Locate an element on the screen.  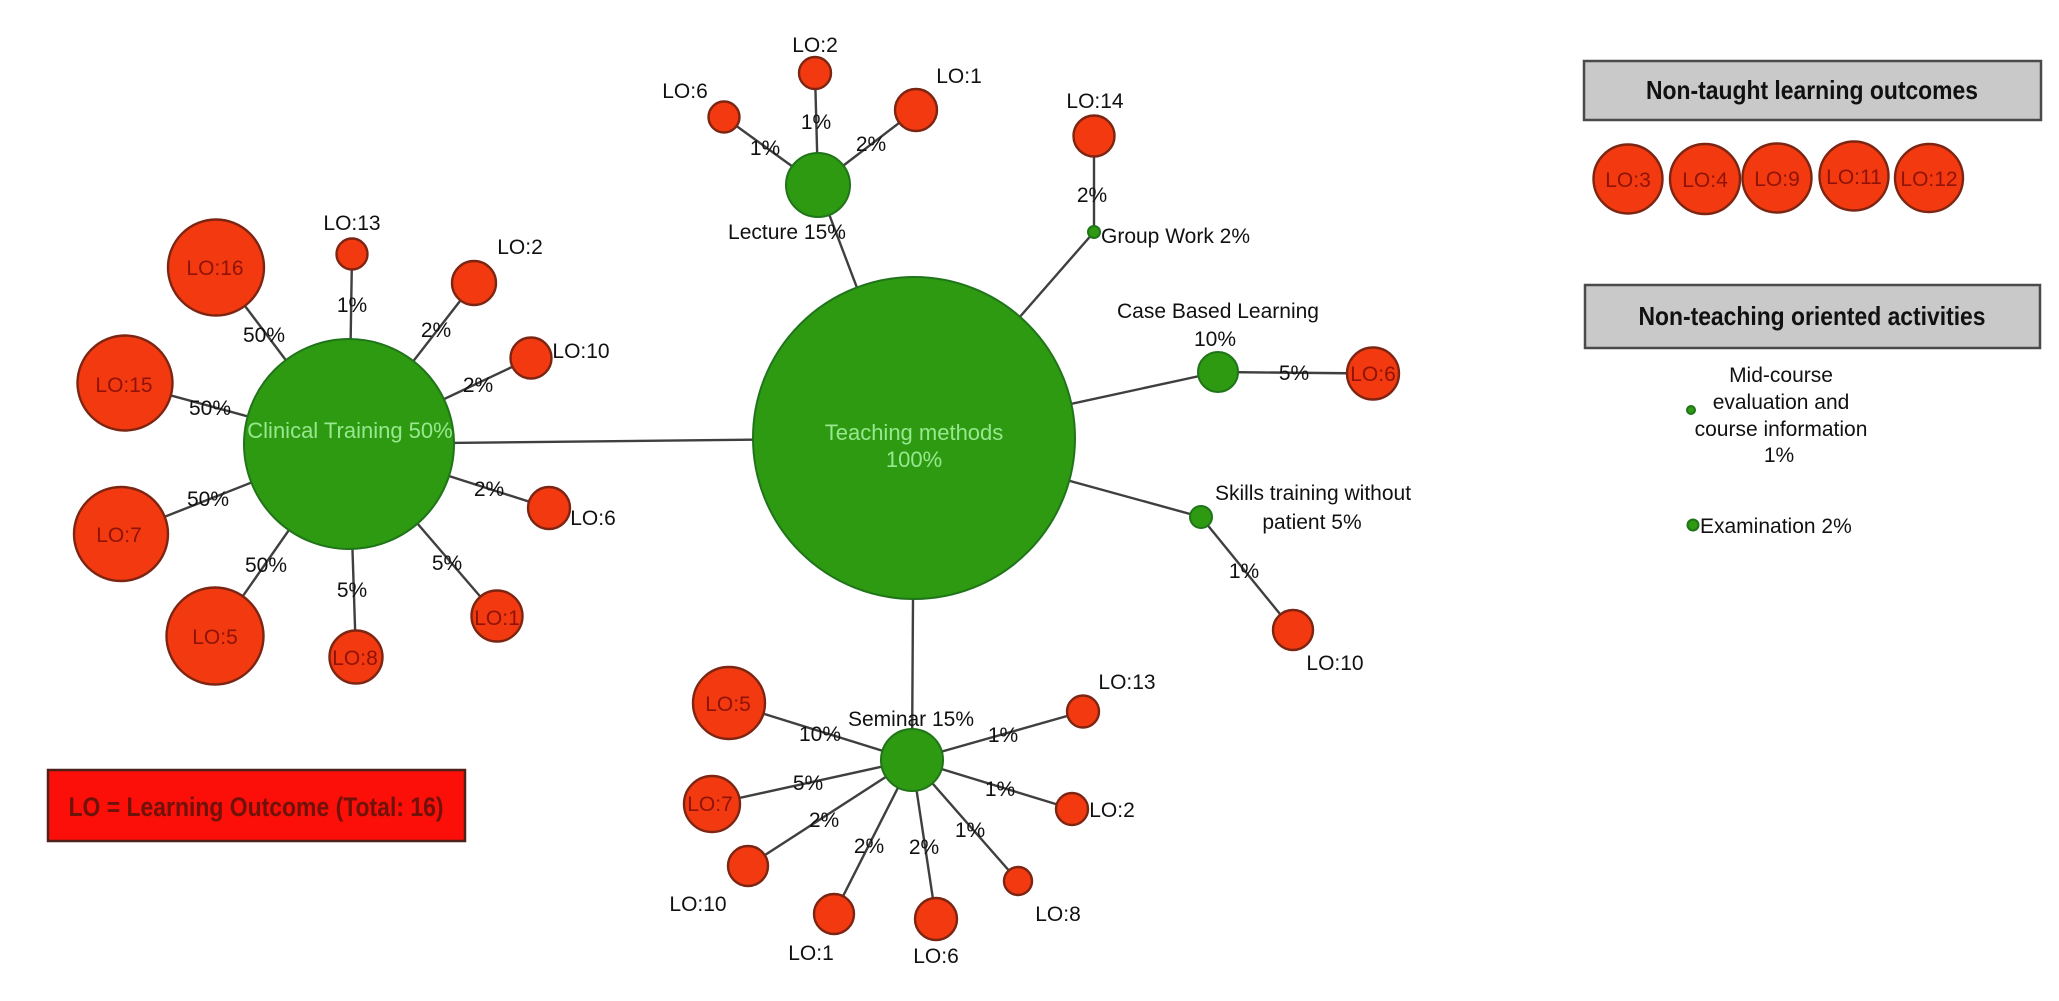
svg-text: LO:12 is located at coordinates (1928, 179).